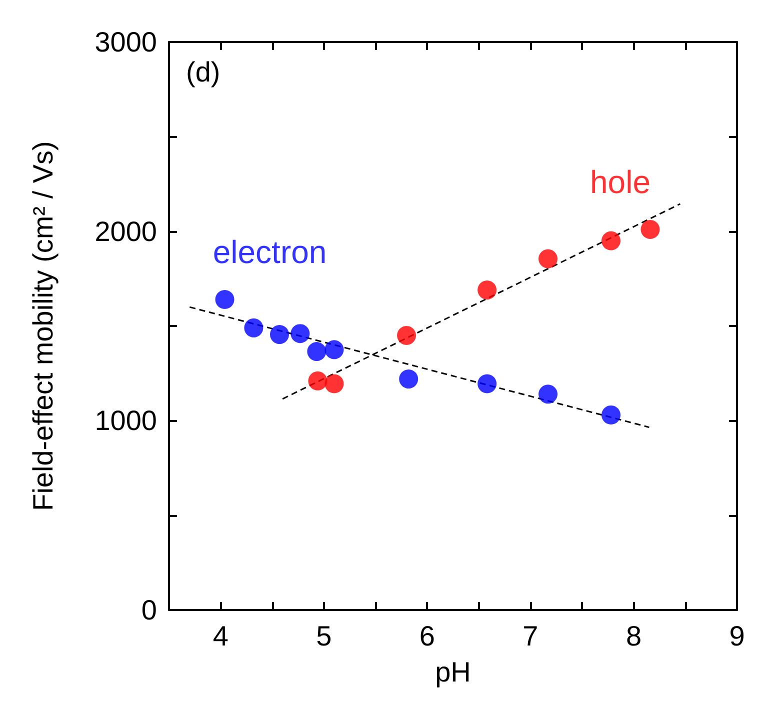 Image resolution: width=759 pixels, height=710 pixels. I want to click on x-tick-label: 6, so click(427, 636).